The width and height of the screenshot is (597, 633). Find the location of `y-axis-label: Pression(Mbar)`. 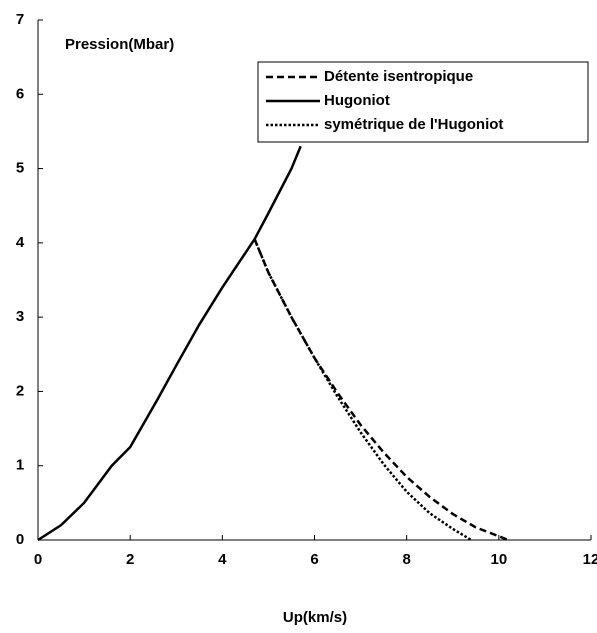

y-axis-label: Pression(Mbar) is located at coordinates (119, 44).